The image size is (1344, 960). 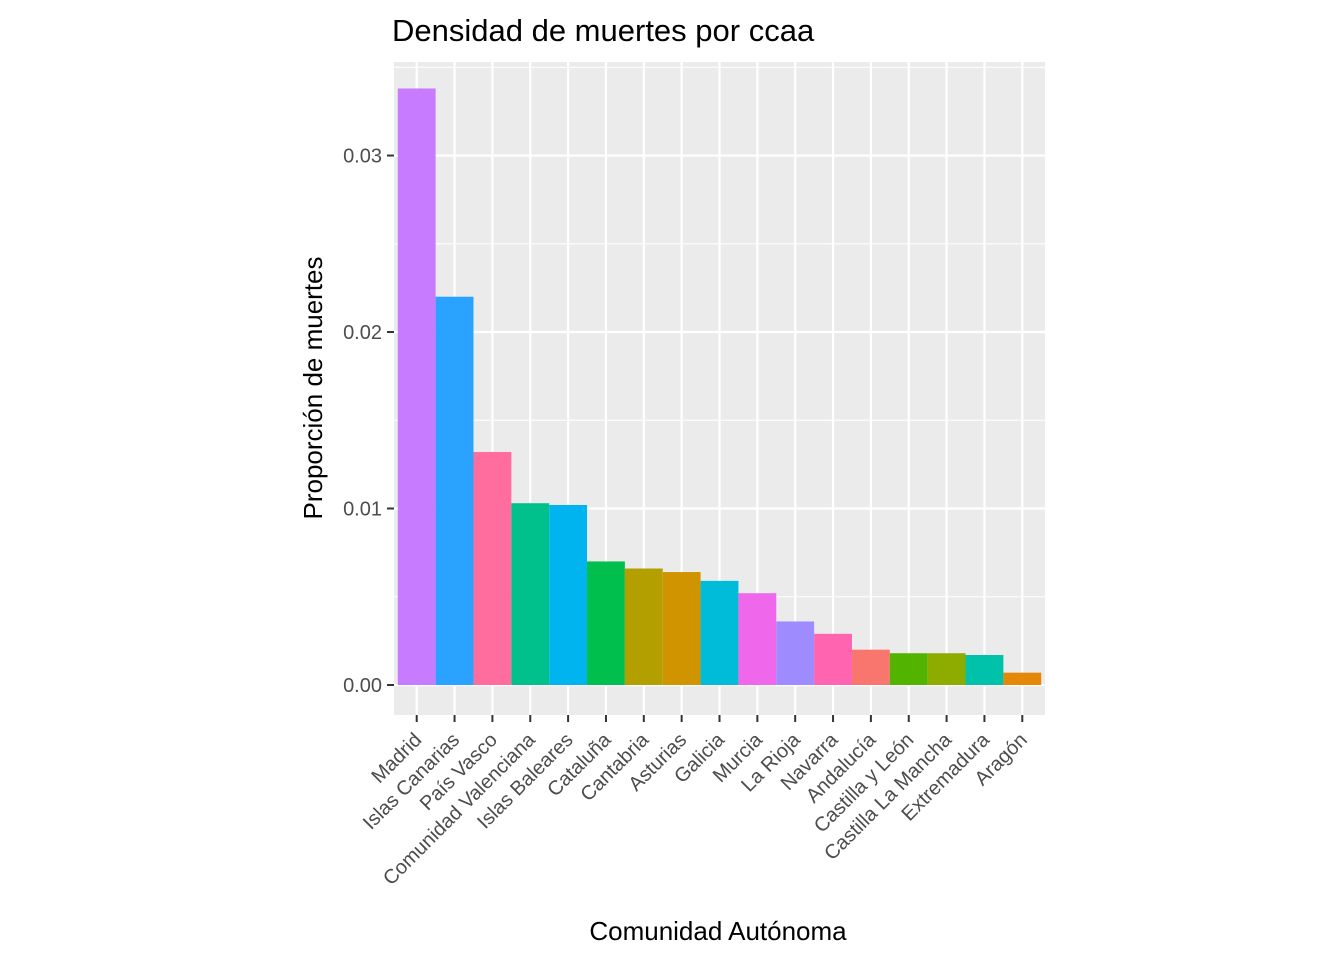 I want to click on y-tick-label: 0.02, so click(x=362, y=333).